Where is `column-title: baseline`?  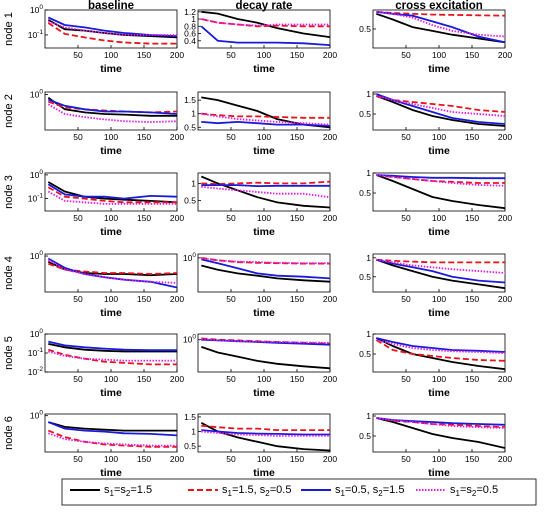
column-title: baseline is located at coordinates (111, 6).